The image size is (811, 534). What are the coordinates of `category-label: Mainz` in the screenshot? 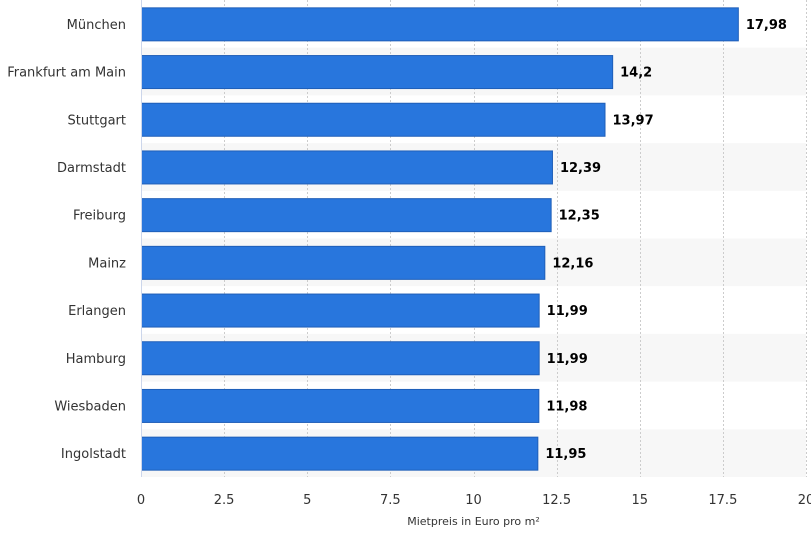 It's located at (107, 263).